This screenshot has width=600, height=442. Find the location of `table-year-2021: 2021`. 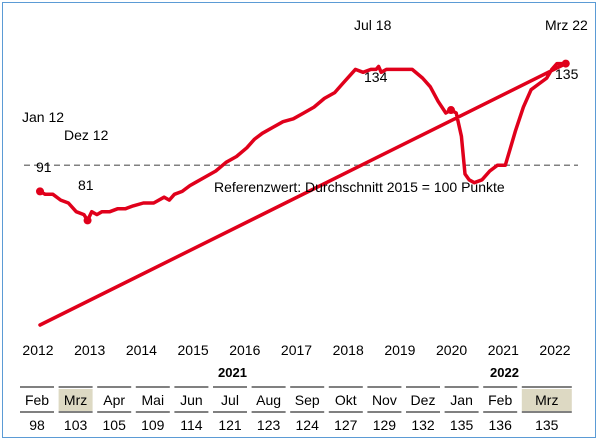

table-year-2021: 2021 is located at coordinates (232, 372).